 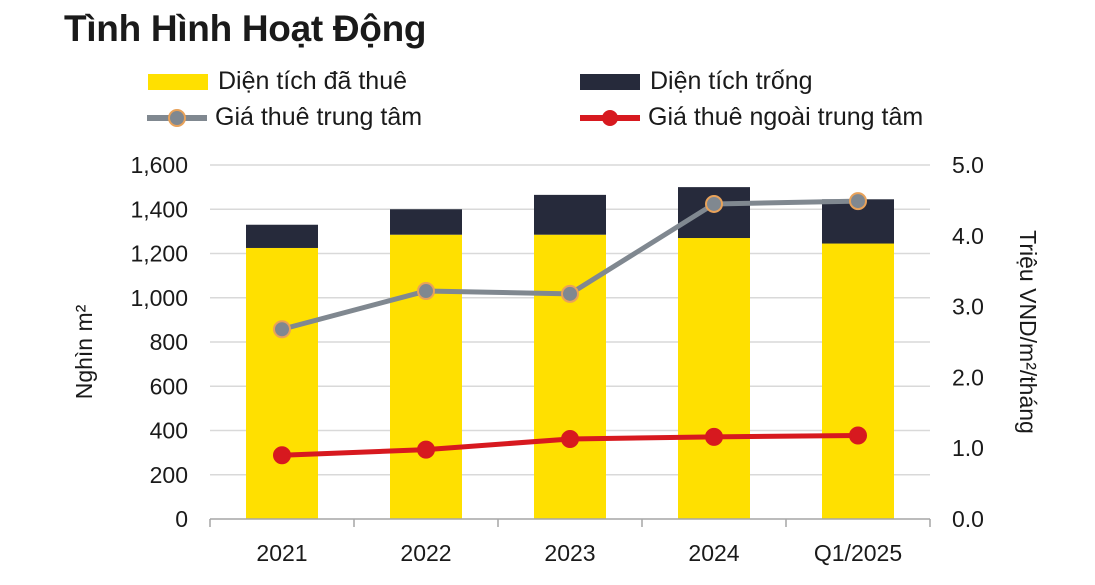 What do you see at coordinates (177, 117) in the screenshot?
I see `legend-swatch-cbd-rent` at bounding box center [177, 117].